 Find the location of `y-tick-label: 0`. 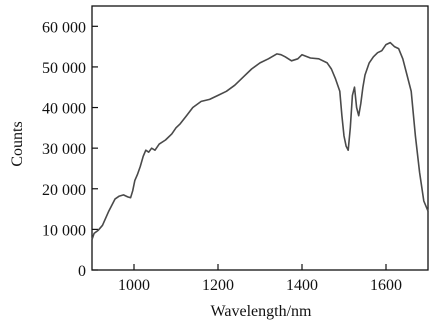

y-tick-label: 0 is located at coordinates (82, 271).